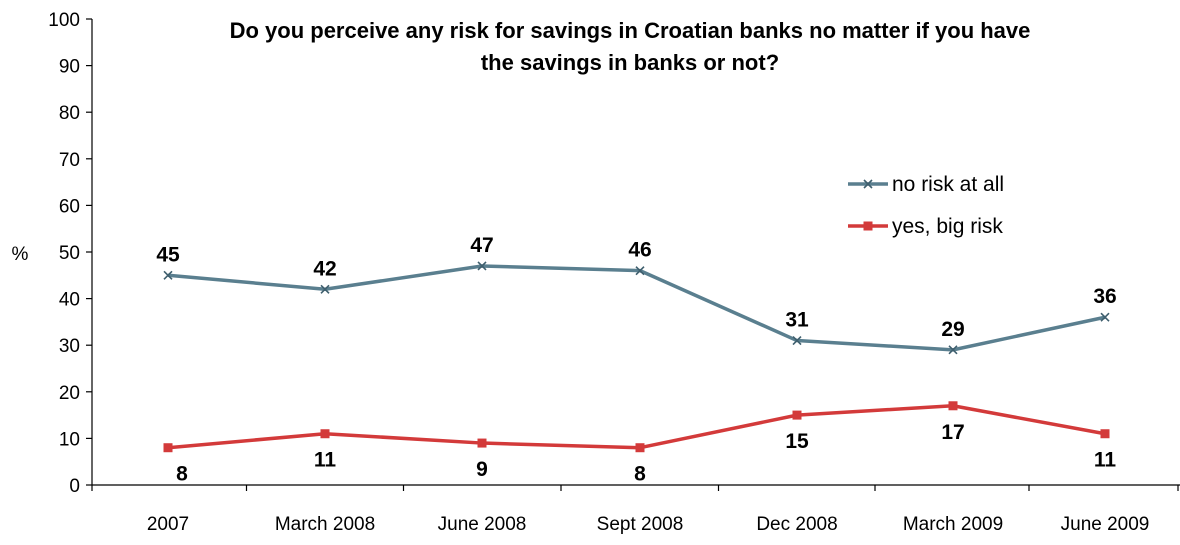 This screenshot has height=545, width=1180. Describe the element at coordinates (797, 441) in the screenshot. I see `data-label: 15` at that location.